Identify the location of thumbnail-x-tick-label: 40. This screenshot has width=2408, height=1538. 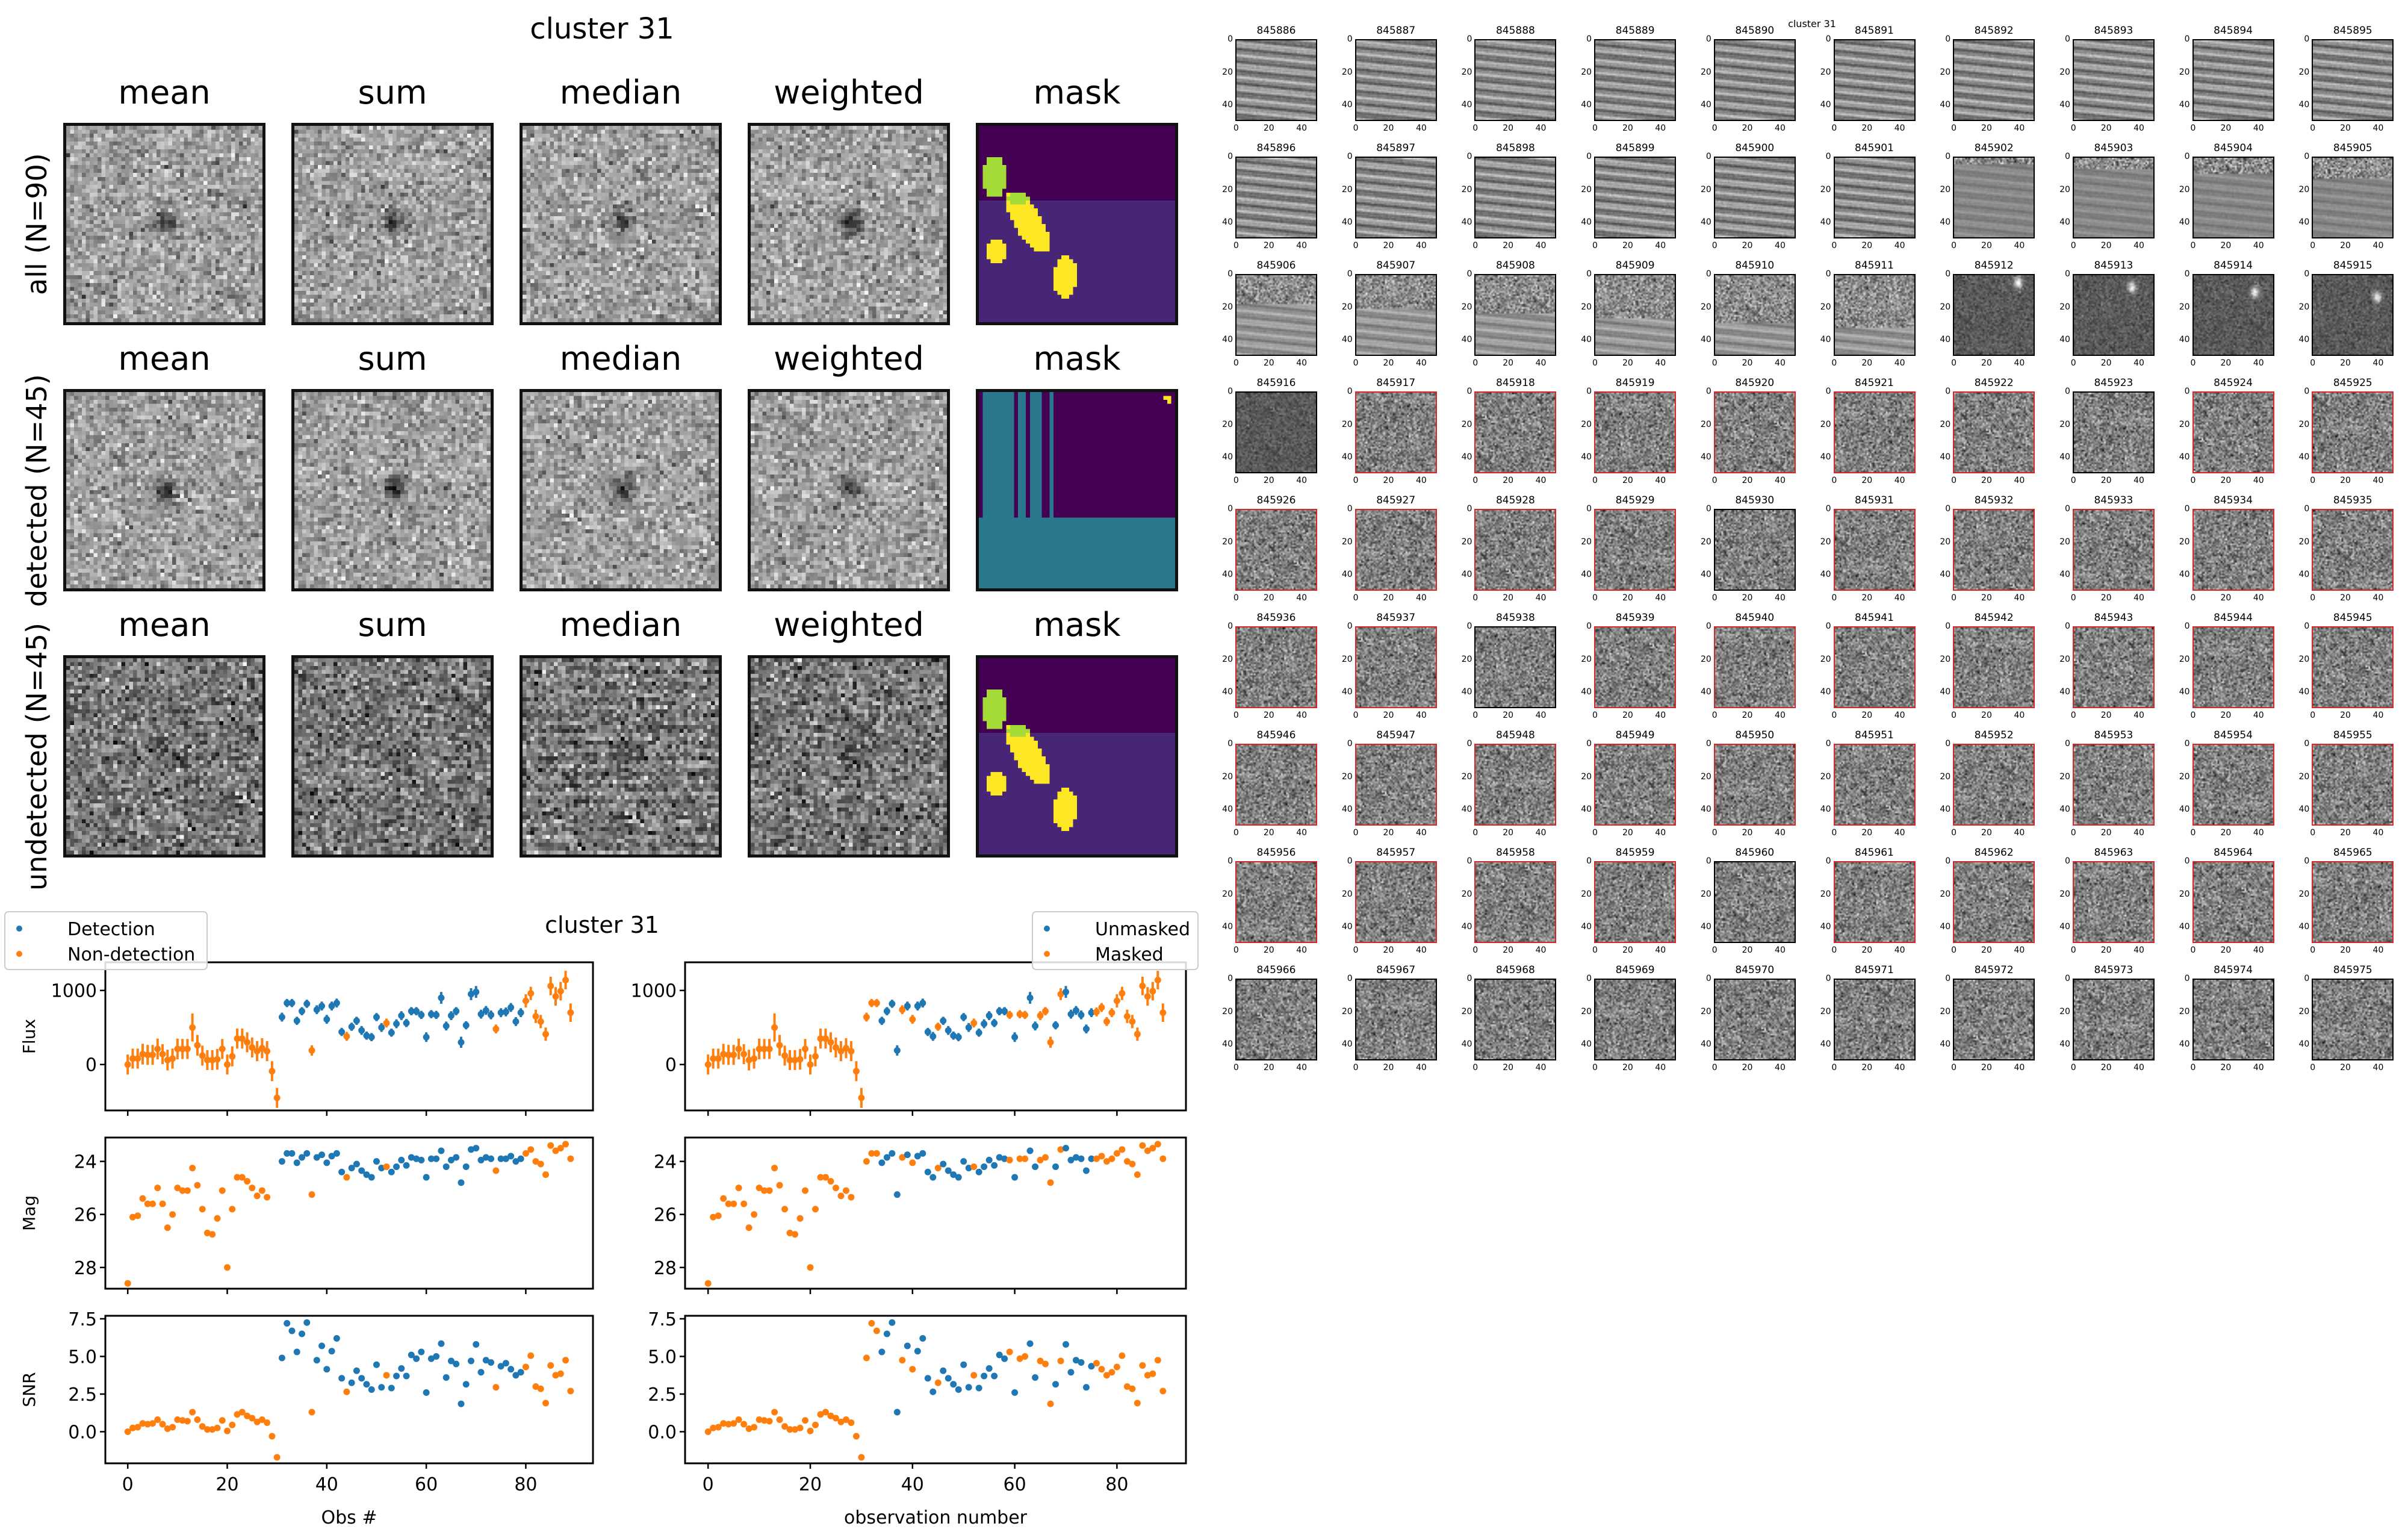
(1660, 598).